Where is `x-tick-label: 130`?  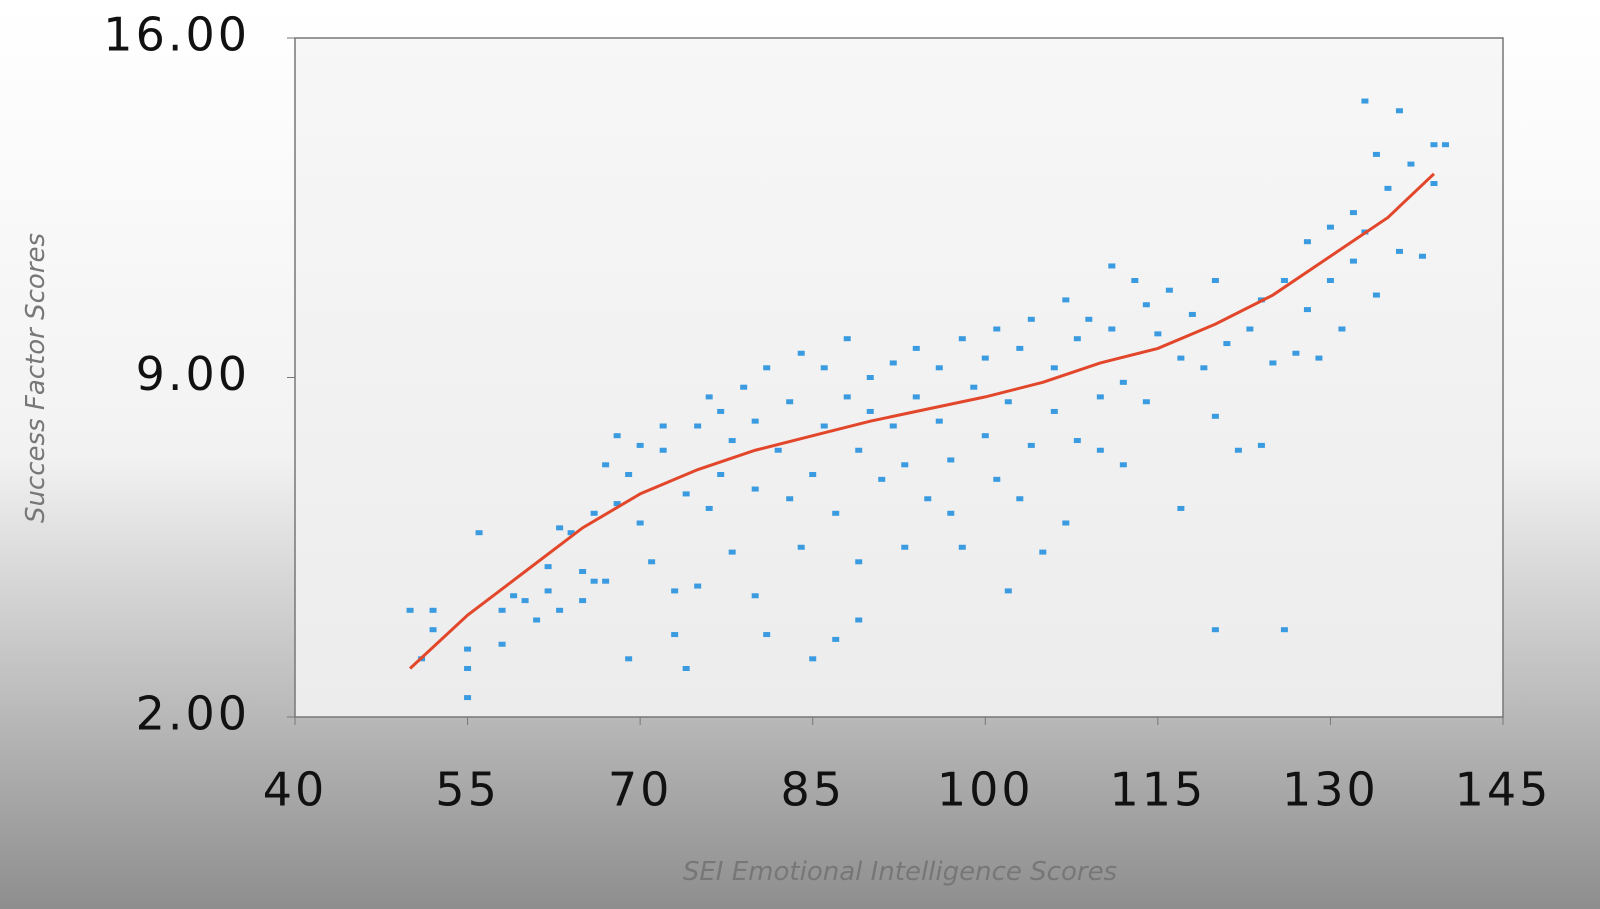 x-tick-label: 130 is located at coordinates (1330, 790).